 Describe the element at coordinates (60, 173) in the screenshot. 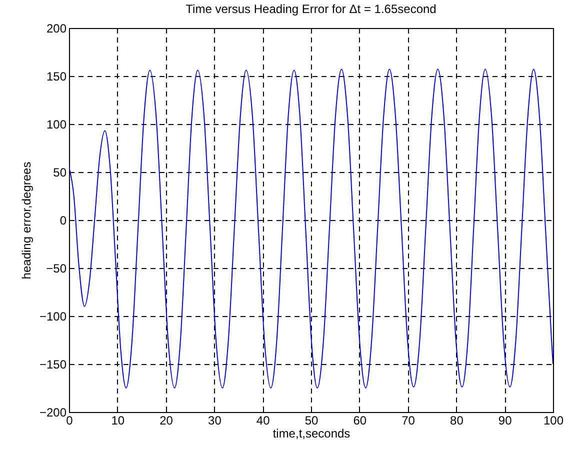

I see `y-tick-label: 50` at that location.